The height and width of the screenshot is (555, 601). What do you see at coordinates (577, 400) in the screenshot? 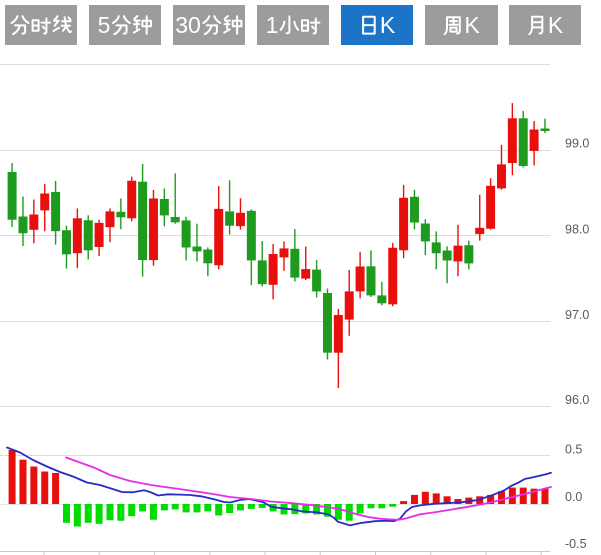
I see `svg-text: 96.0` at bounding box center [577, 400].